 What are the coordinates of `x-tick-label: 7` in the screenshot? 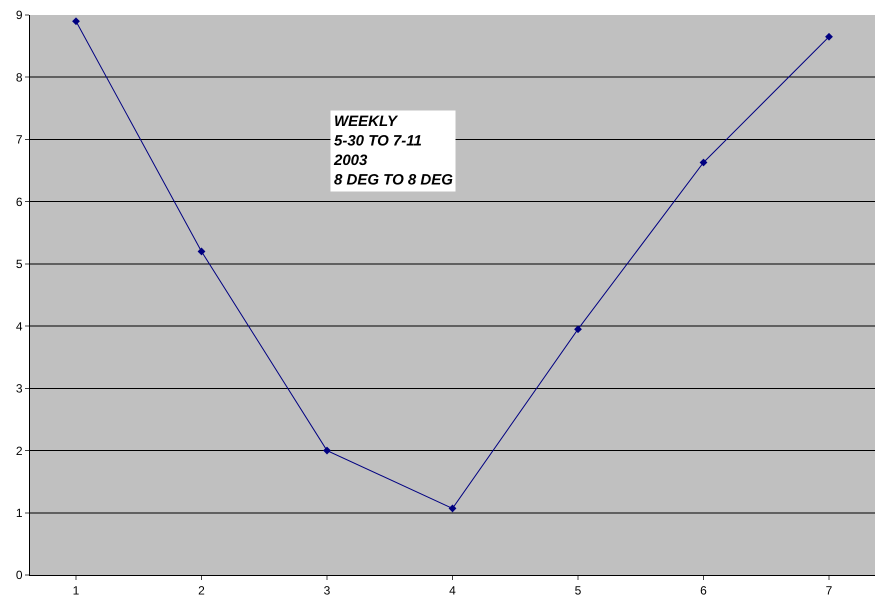 It's located at (829, 590).